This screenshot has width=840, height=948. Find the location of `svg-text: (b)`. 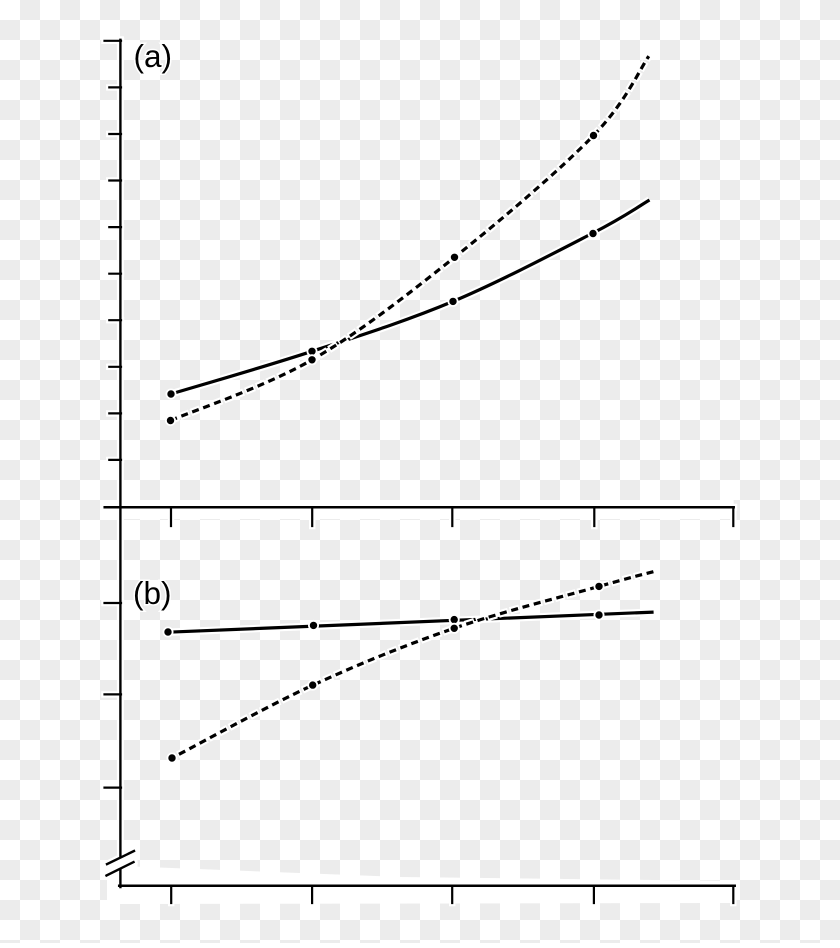

svg-text: (b) is located at coordinates (152, 593).